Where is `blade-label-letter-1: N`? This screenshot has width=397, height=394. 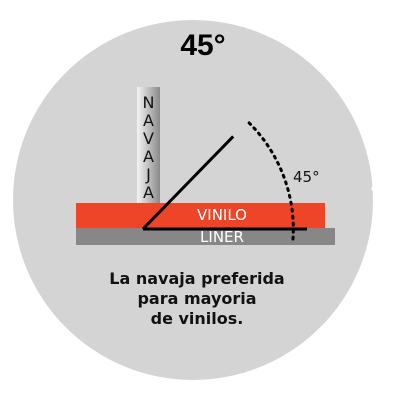 blade-label-letter-1: N is located at coordinates (149, 102).